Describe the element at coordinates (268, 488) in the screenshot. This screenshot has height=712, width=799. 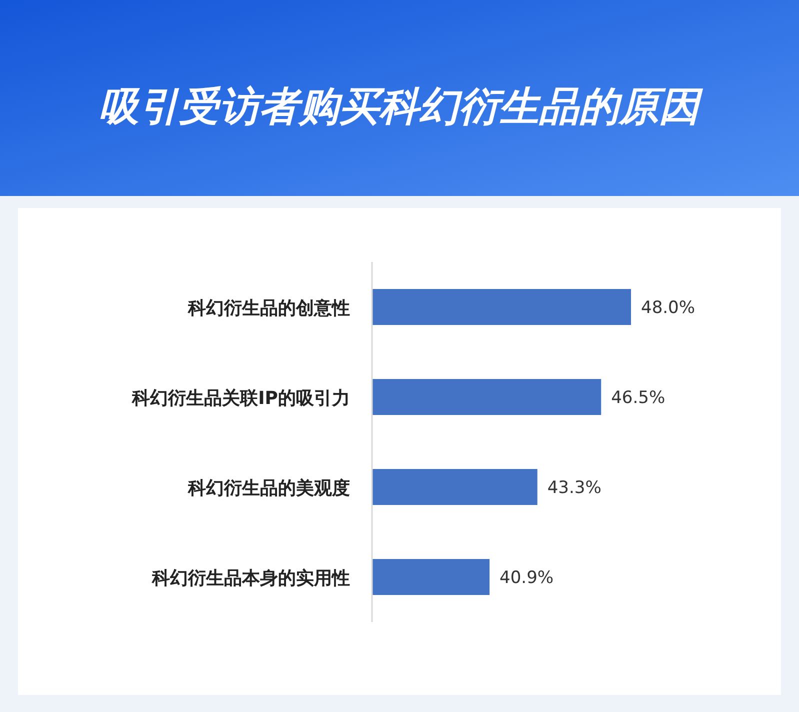
I see `y-tick-label: 科幻衍生品的美观度` at that location.